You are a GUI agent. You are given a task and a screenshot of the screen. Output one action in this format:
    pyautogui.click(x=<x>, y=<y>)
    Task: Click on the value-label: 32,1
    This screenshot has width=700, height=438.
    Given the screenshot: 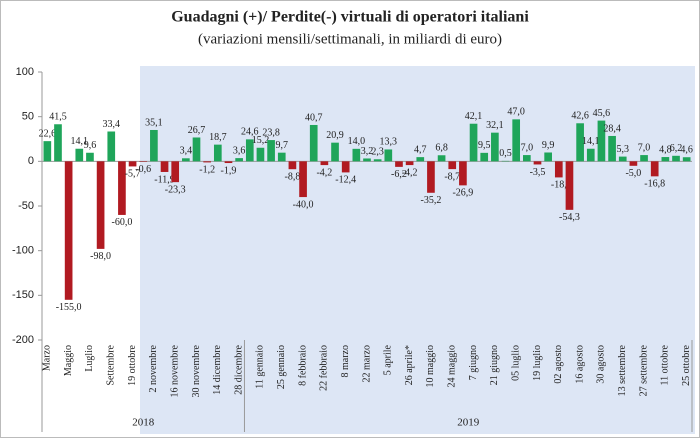 What is the action you would take?
    pyautogui.click(x=495, y=125)
    